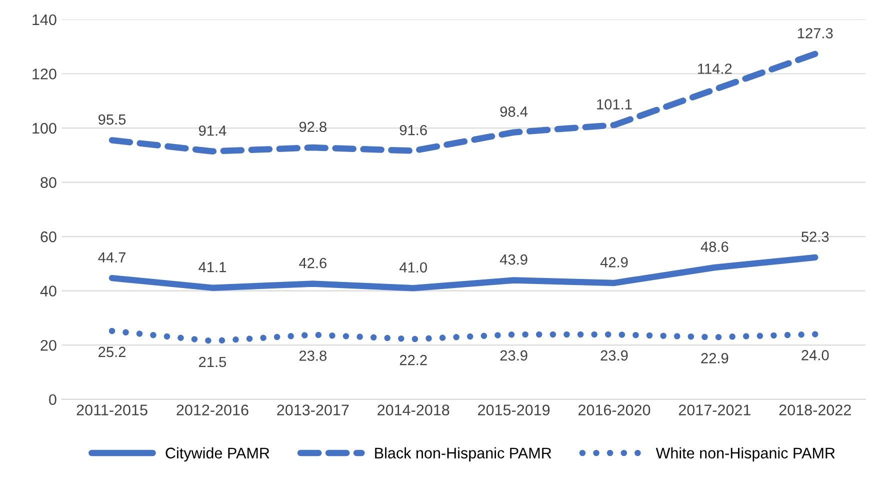 This screenshot has height=487, width=883. What do you see at coordinates (614, 262) in the screenshot?
I see `data-label: 42.9` at bounding box center [614, 262].